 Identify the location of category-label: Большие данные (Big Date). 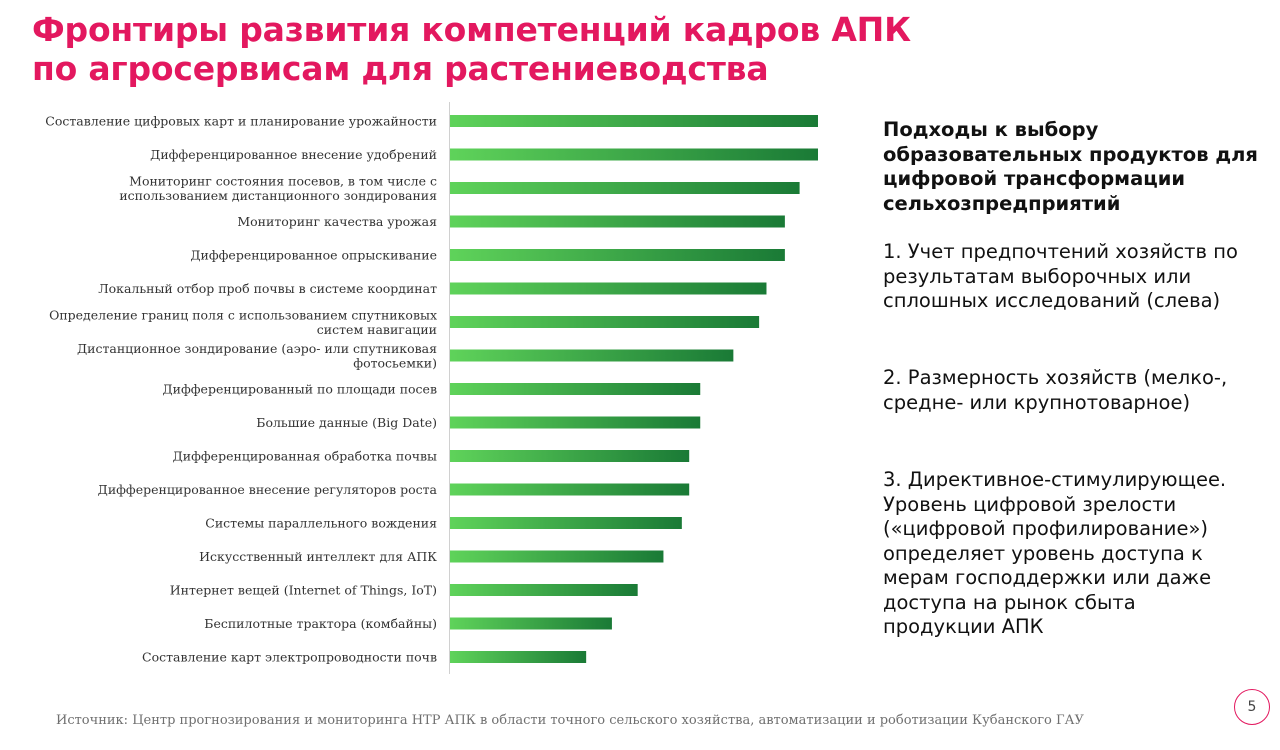
(346, 422).